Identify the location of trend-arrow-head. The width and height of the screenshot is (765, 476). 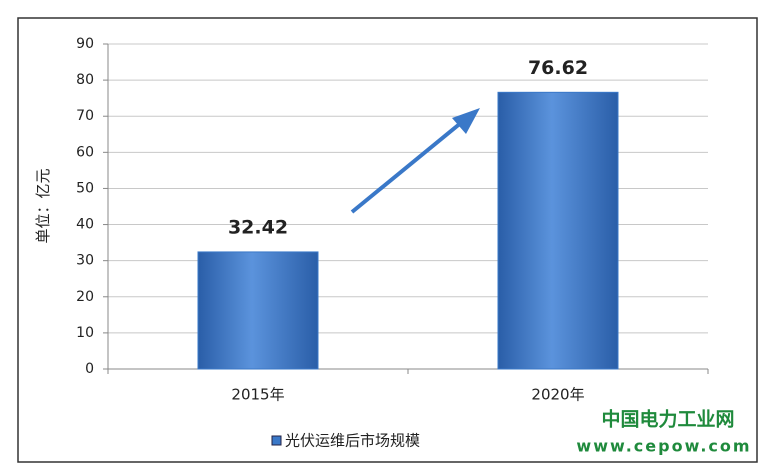
(466, 121).